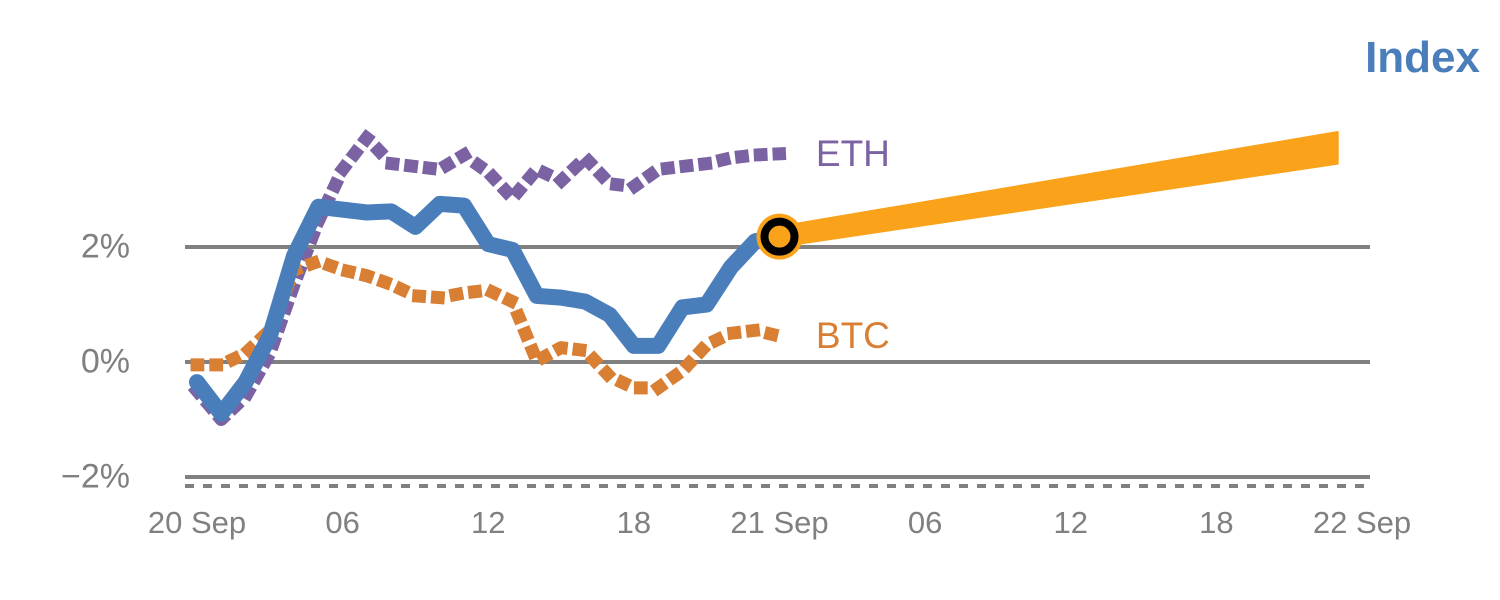  I want to click on page-title: Index, so click(1422, 57).